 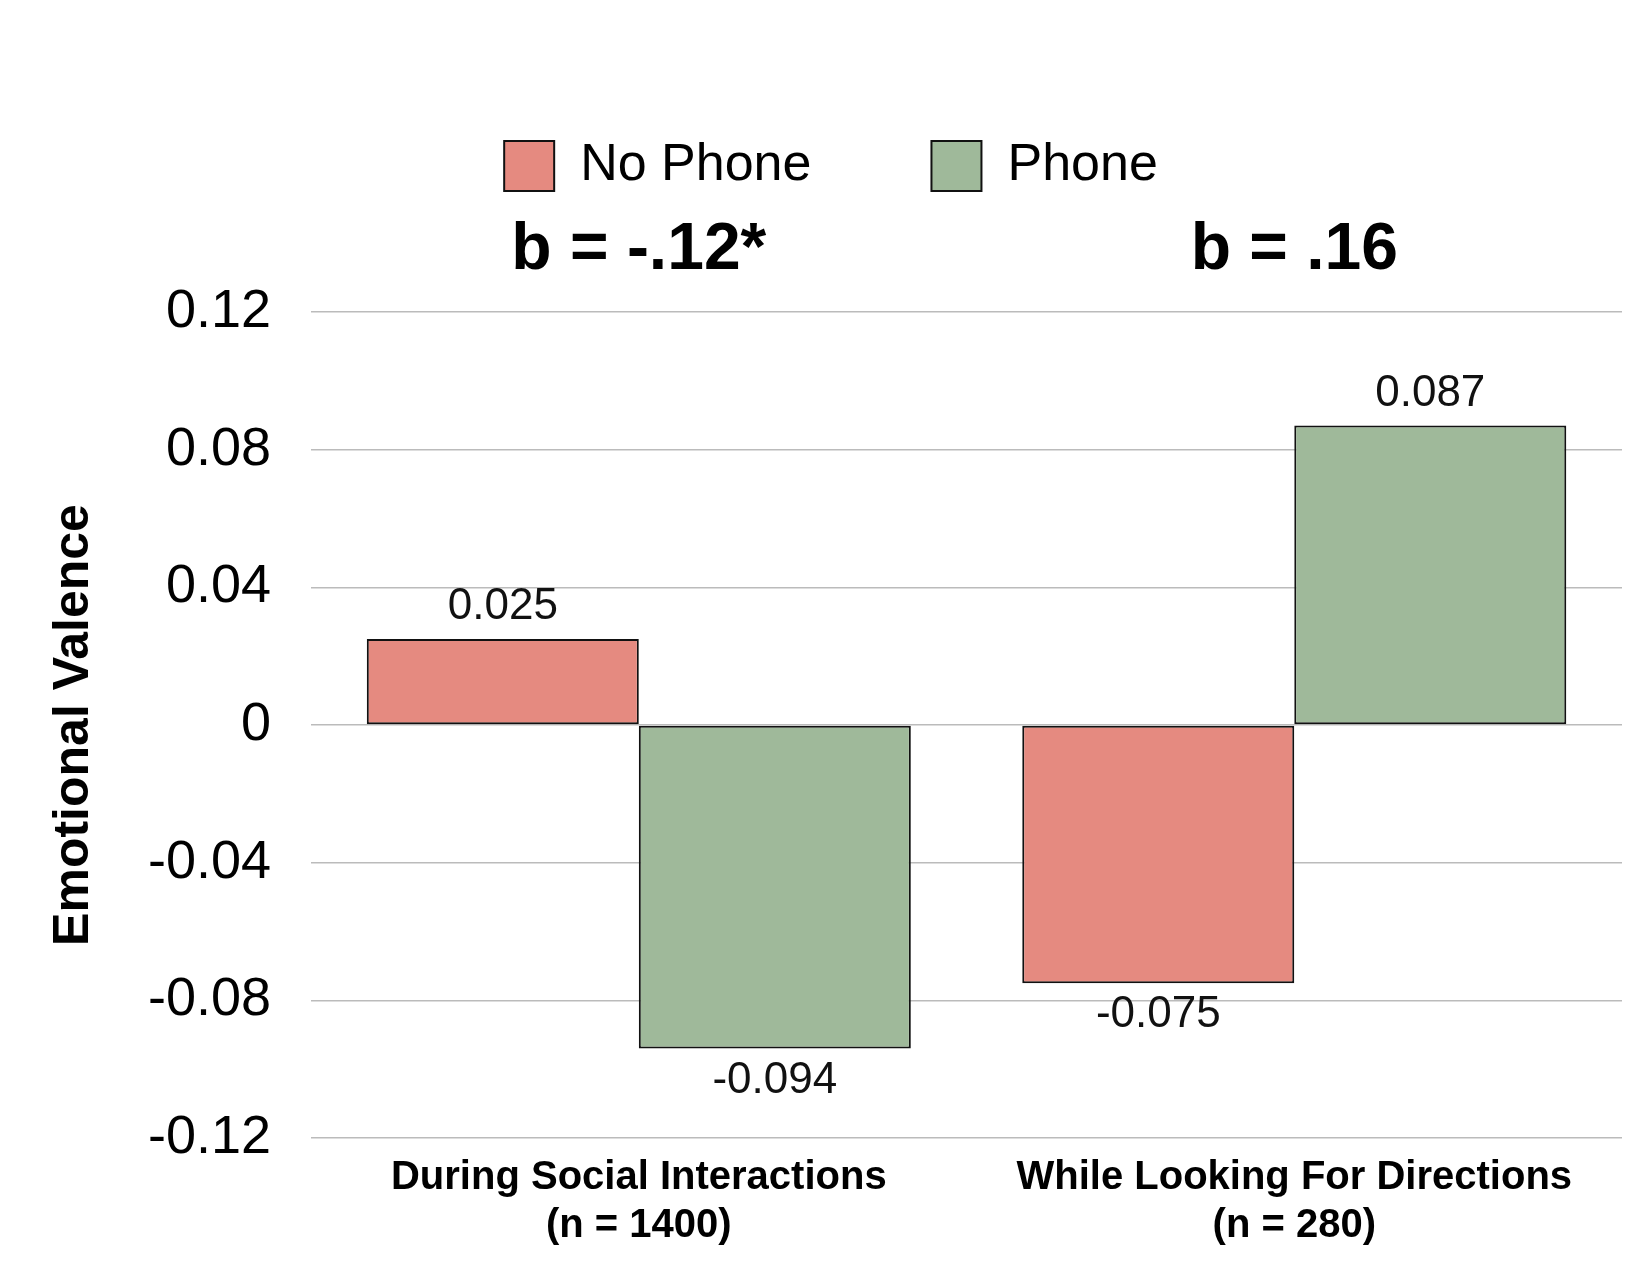 What do you see at coordinates (639, 246) in the screenshot?
I see `text: b = -.12*` at bounding box center [639, 246].